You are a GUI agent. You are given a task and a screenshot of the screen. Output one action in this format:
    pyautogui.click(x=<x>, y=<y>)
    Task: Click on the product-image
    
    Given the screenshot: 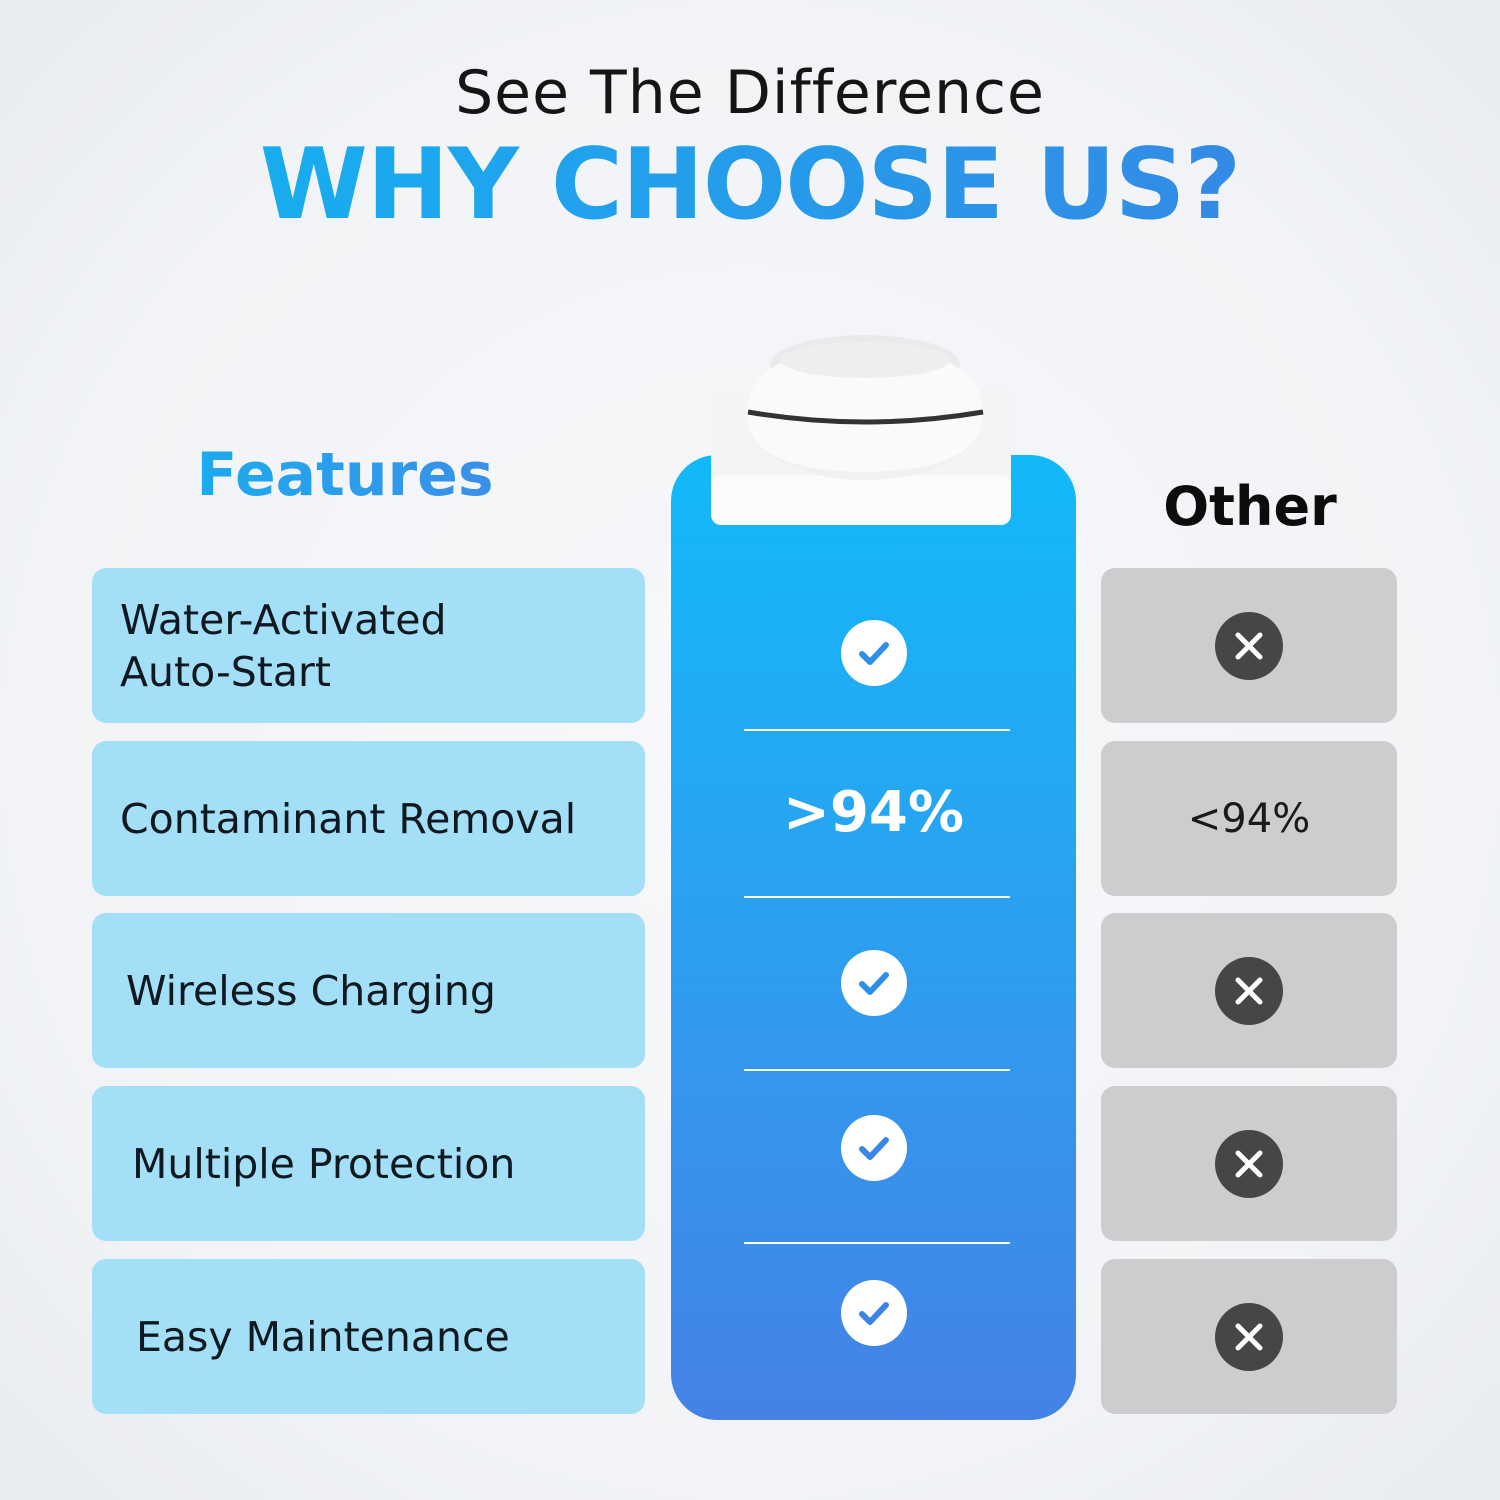 What is the action you would take?
    pyautogui.click(x=861, y=430)
    